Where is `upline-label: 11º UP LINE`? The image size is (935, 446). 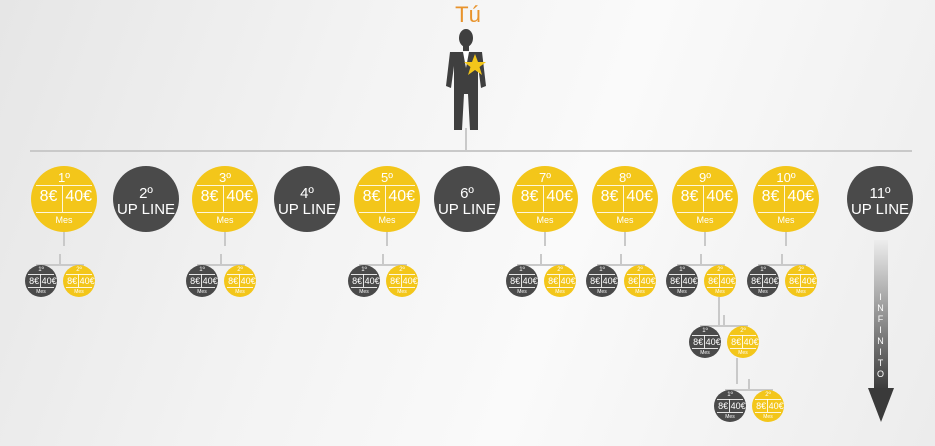 upline-label: 11º UP LINE is located at coordinates (880, 202).